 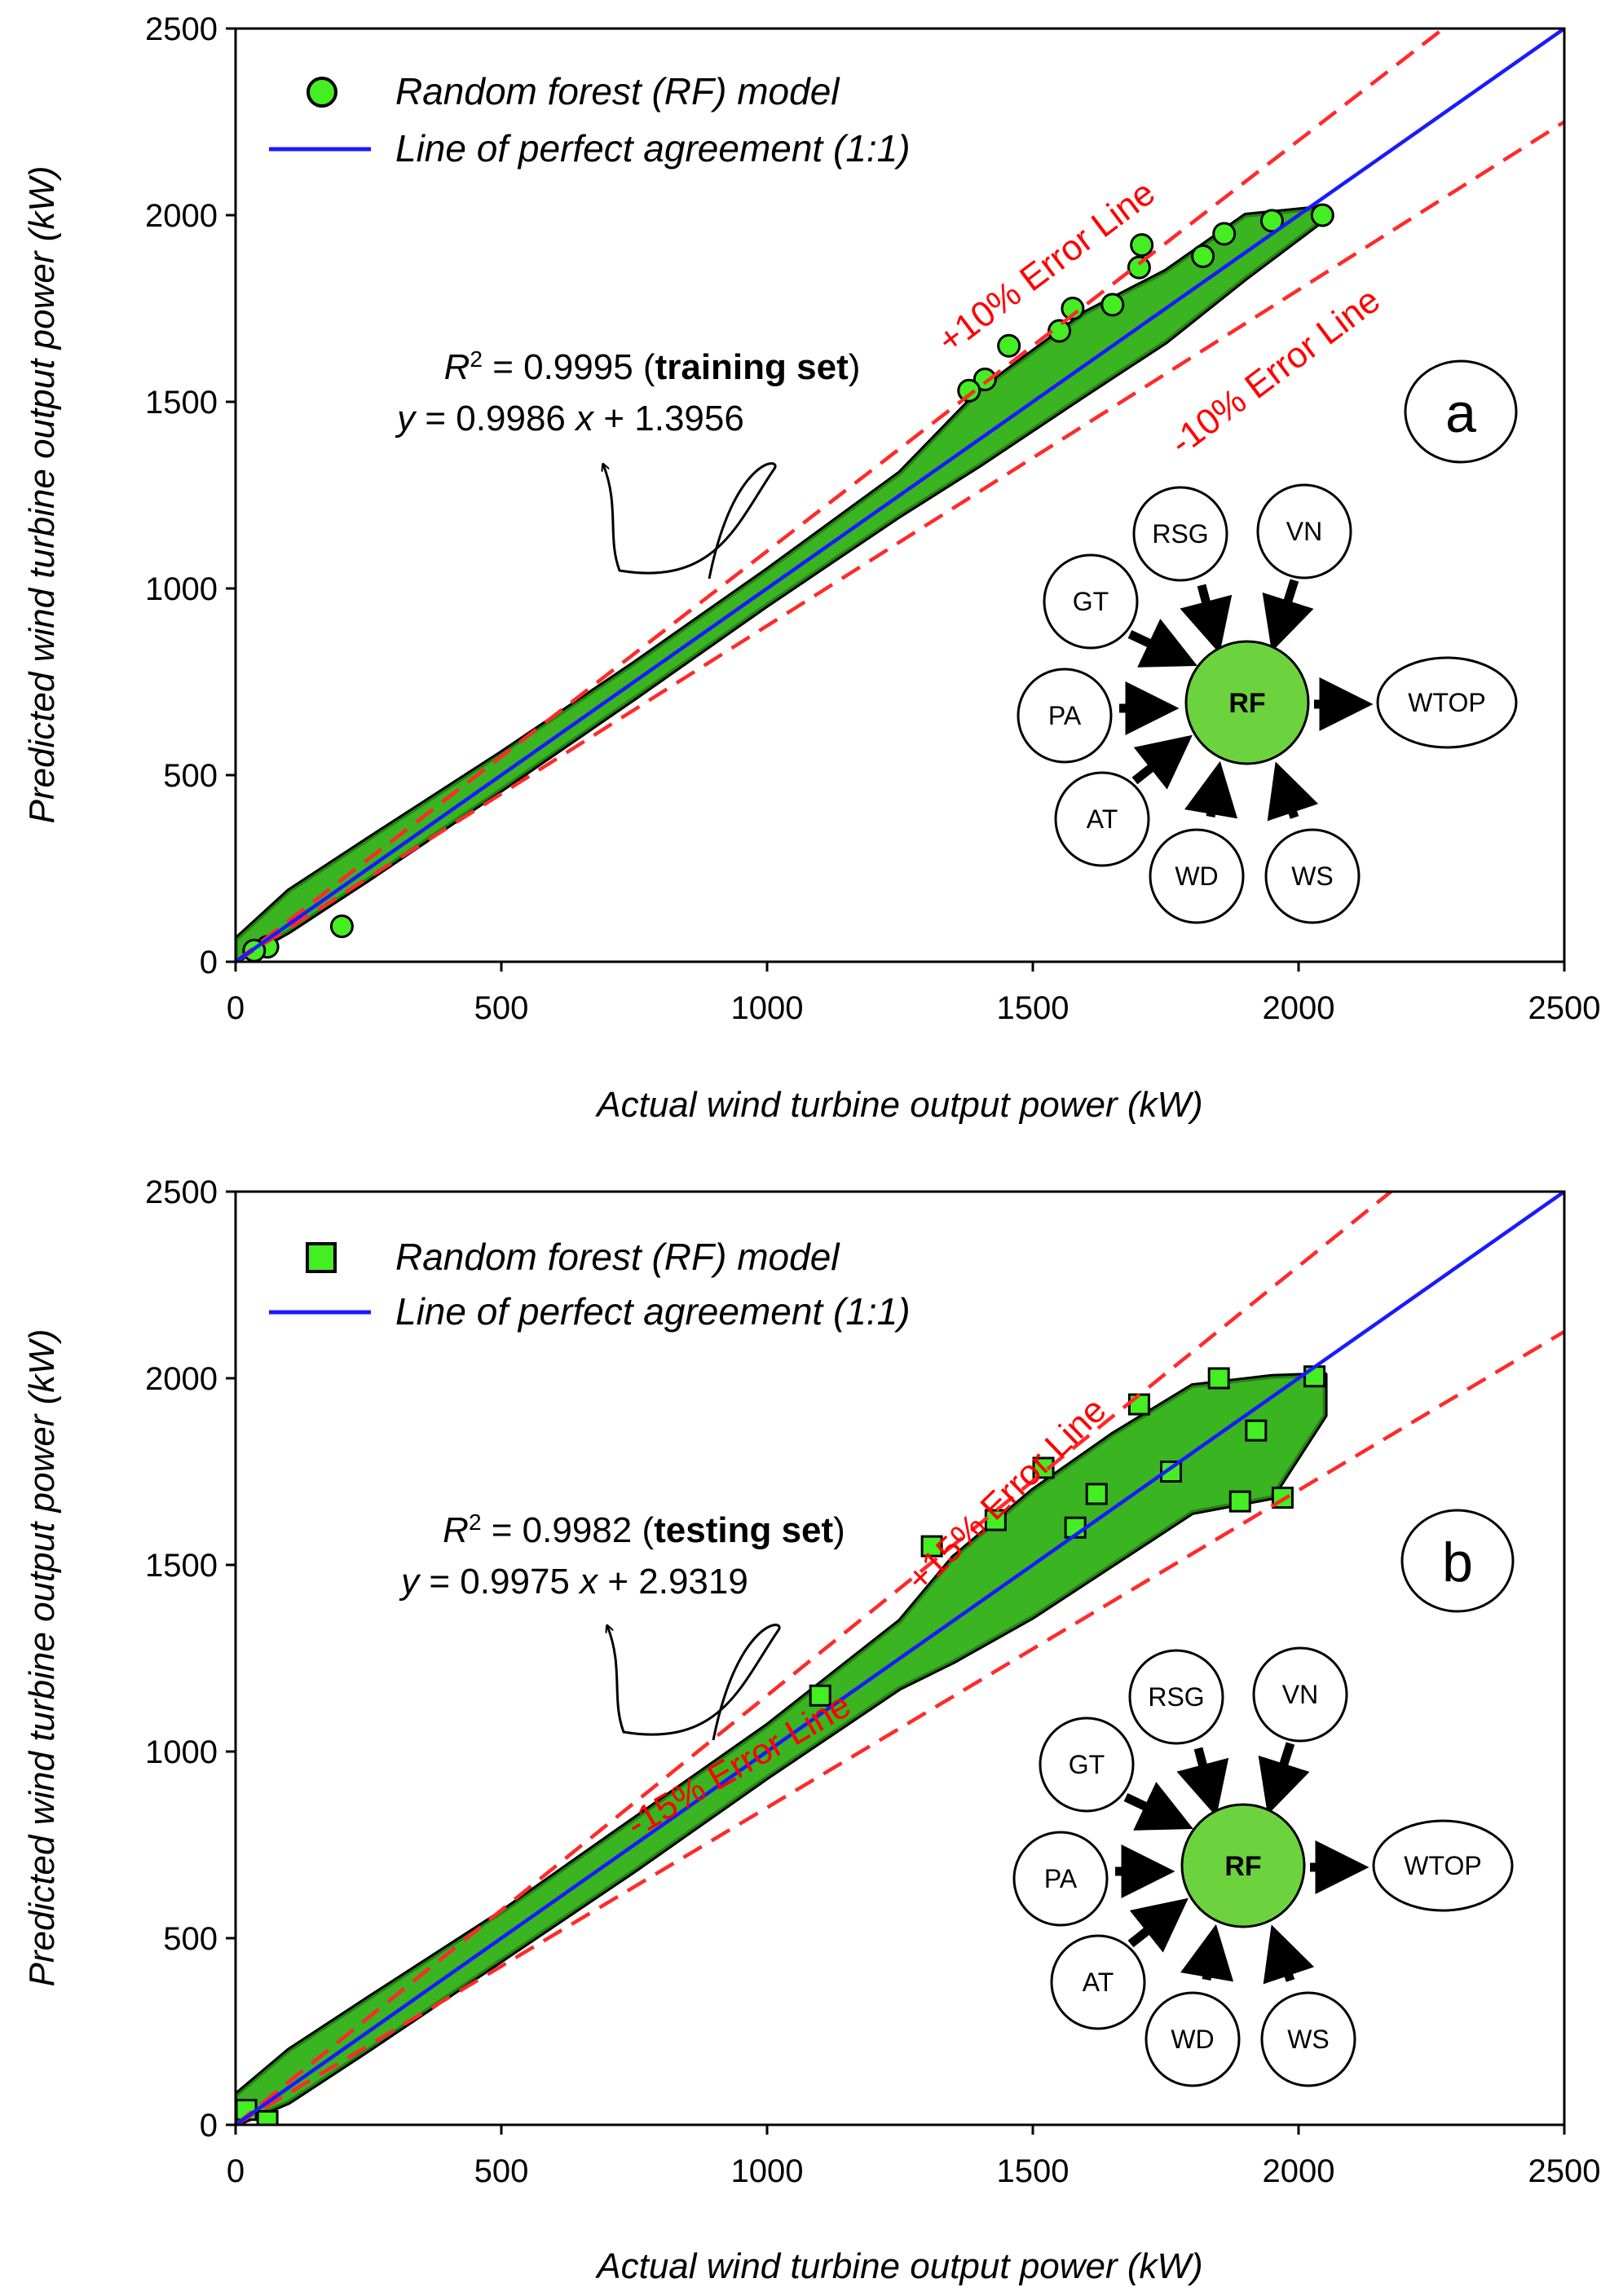 I want to click on svg-text: y = 0.9975 x + 2.9319, so click(x=573, y=1582).